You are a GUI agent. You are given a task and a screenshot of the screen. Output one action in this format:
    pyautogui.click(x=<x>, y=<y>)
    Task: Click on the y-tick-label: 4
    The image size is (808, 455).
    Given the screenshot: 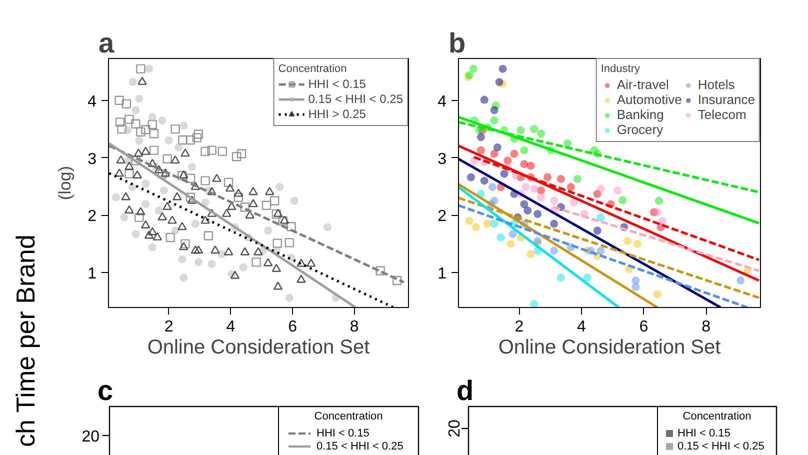 What is the action you would take?
    pyautogui.click(x=442, y=101)
    